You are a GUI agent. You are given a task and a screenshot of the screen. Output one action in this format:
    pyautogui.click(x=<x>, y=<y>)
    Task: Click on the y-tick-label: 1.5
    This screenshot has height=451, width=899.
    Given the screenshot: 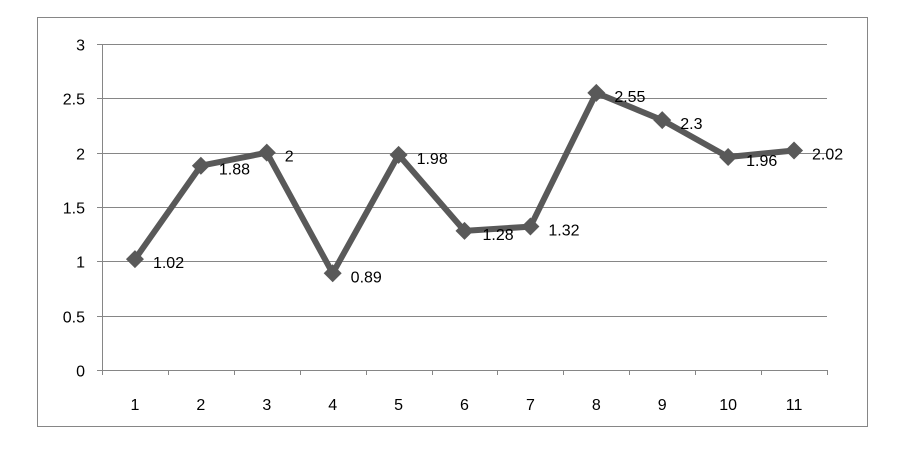 What is the action you would take?
    pyautogui.click(x=74, y=209)
    